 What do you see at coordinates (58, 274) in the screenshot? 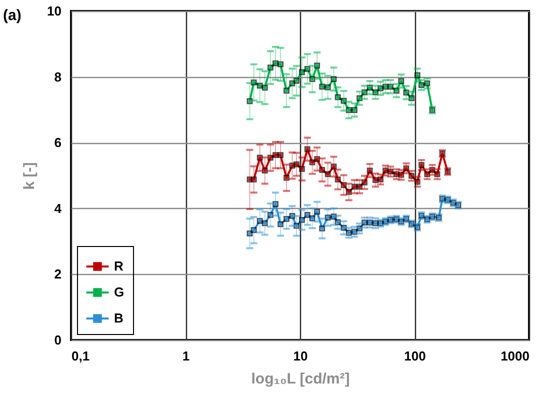
I see `y-tick-label: 2` at bounding box center [58, 274].